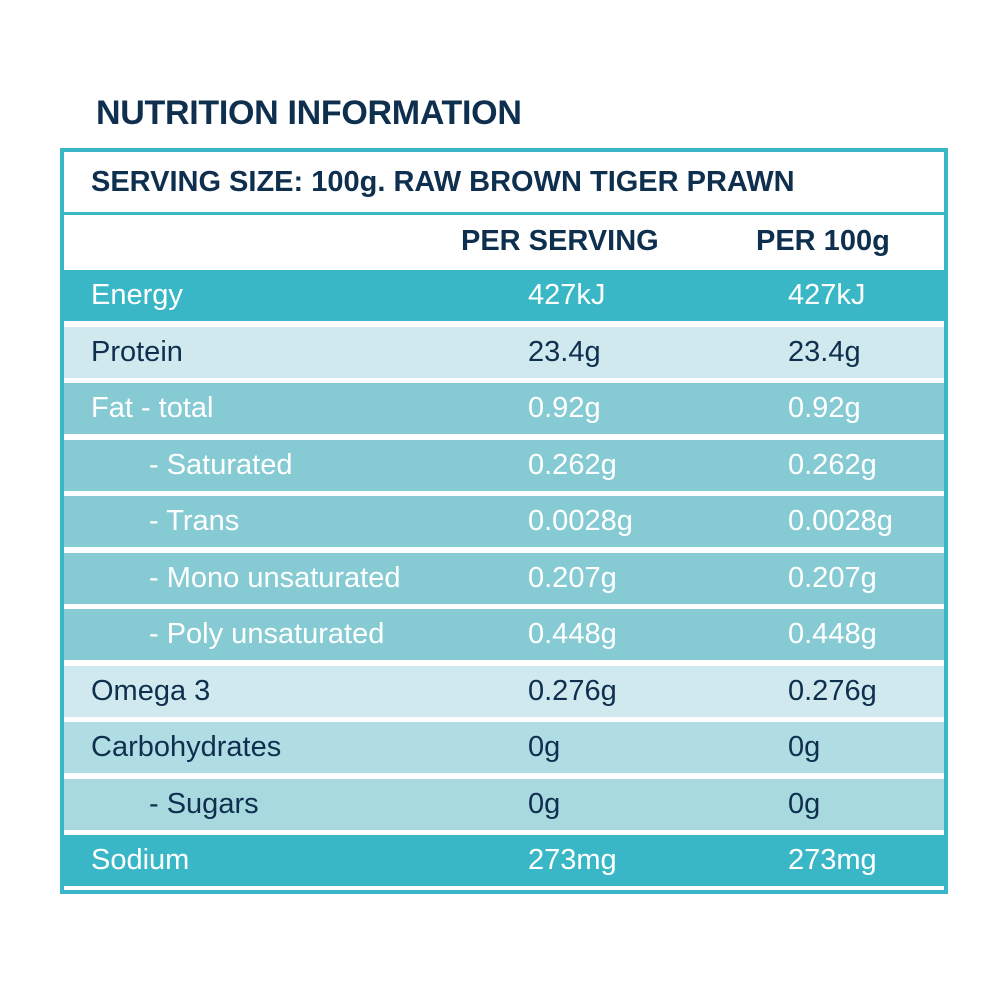  I want to click on nutrient-label: - Poly unsaturated, so click(267, 634).